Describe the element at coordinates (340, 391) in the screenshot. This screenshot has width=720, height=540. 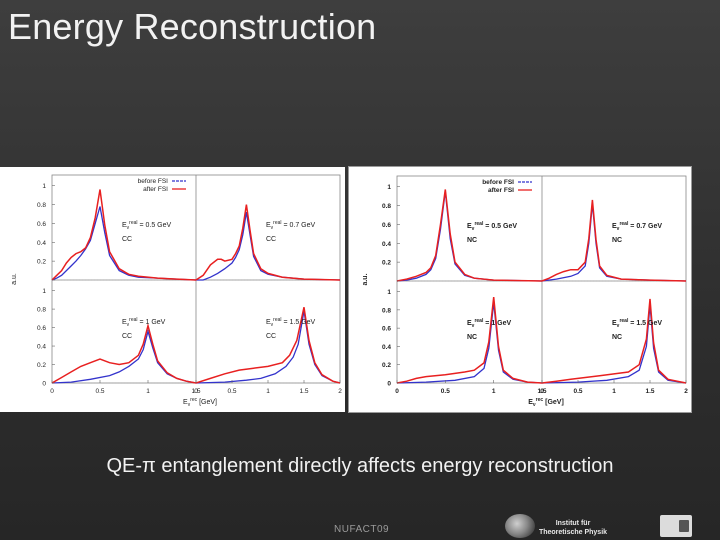
I see `cc-xtick-label-8: 2` at that location.